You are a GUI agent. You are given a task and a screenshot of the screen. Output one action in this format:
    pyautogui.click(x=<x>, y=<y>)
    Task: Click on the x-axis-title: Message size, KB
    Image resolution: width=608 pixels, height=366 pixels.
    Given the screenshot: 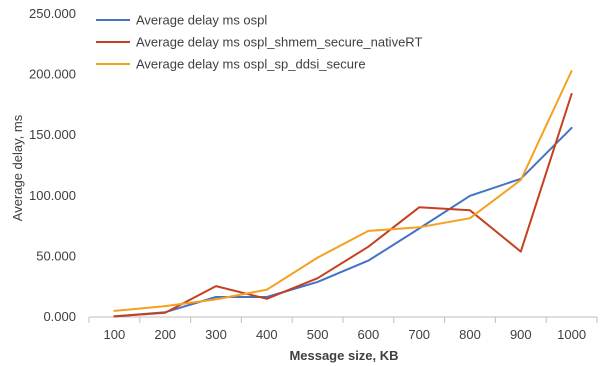 What is the action you would take?
    pyautogui.click(x=343, y=355)
    